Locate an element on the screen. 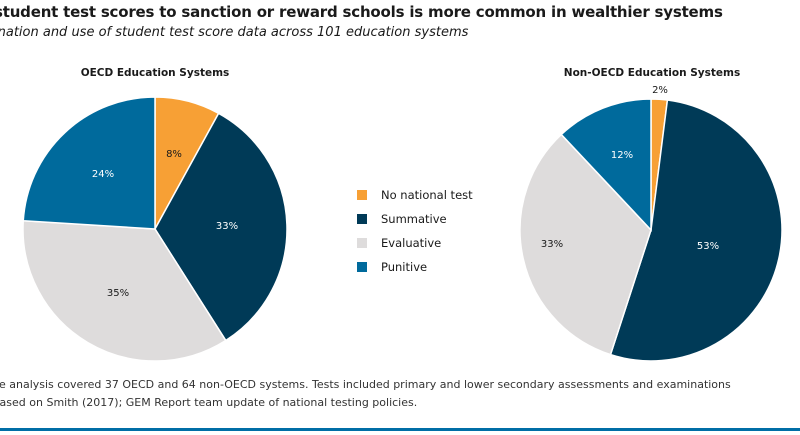 The width and height of the screenshot is (800, 435). oecd-chart-title: OECD Education Systems is located at coordinates (155, 73).